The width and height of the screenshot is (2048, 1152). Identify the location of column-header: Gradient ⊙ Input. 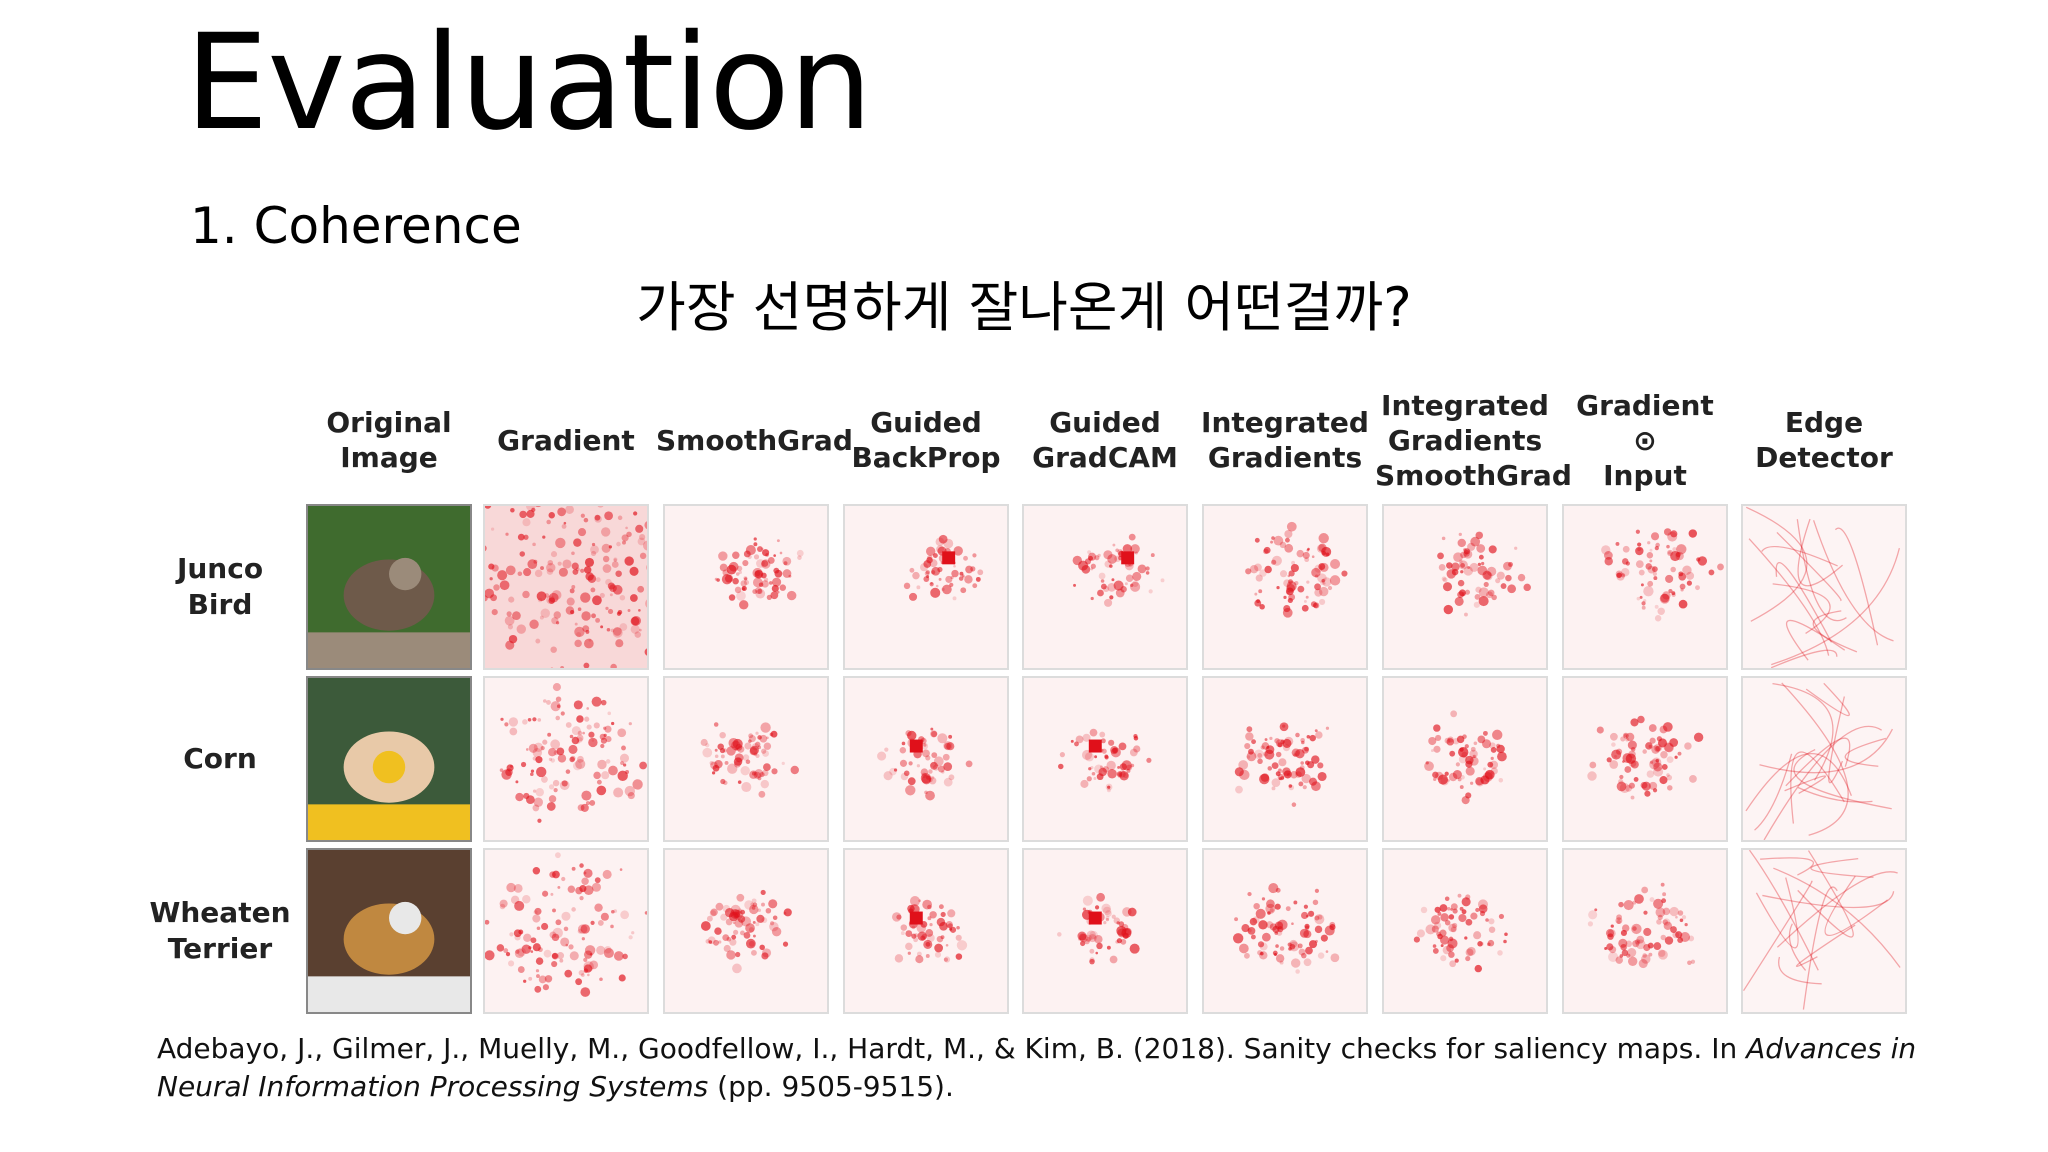
(1645, 440).